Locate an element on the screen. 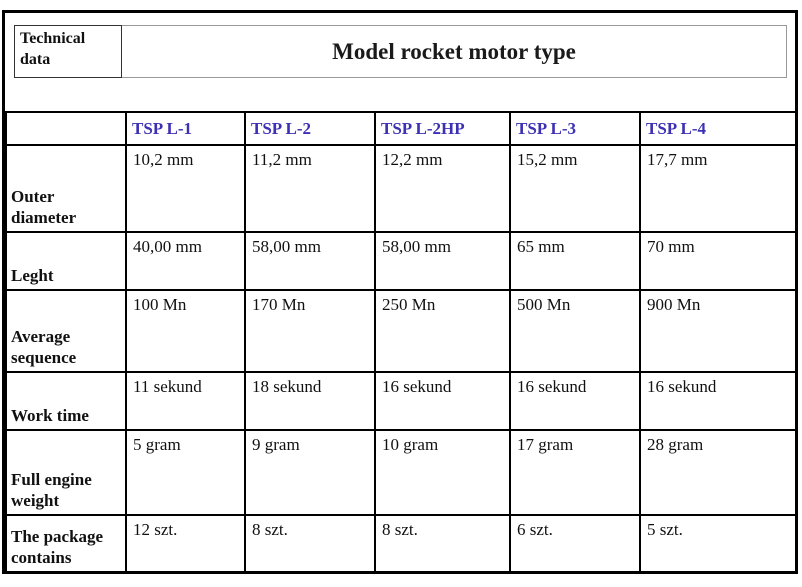 The image size is (802, 587). column-header-tsp-l-2: TSP L-2 is located at coordinates (310, 128).